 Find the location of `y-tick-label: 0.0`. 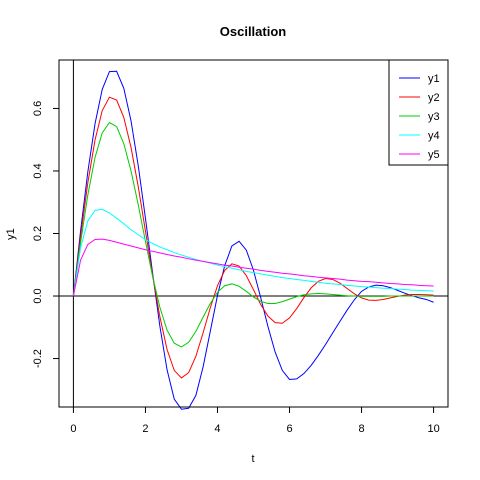

y-tick-label: 0.0 is located at coordinates (38, 295).